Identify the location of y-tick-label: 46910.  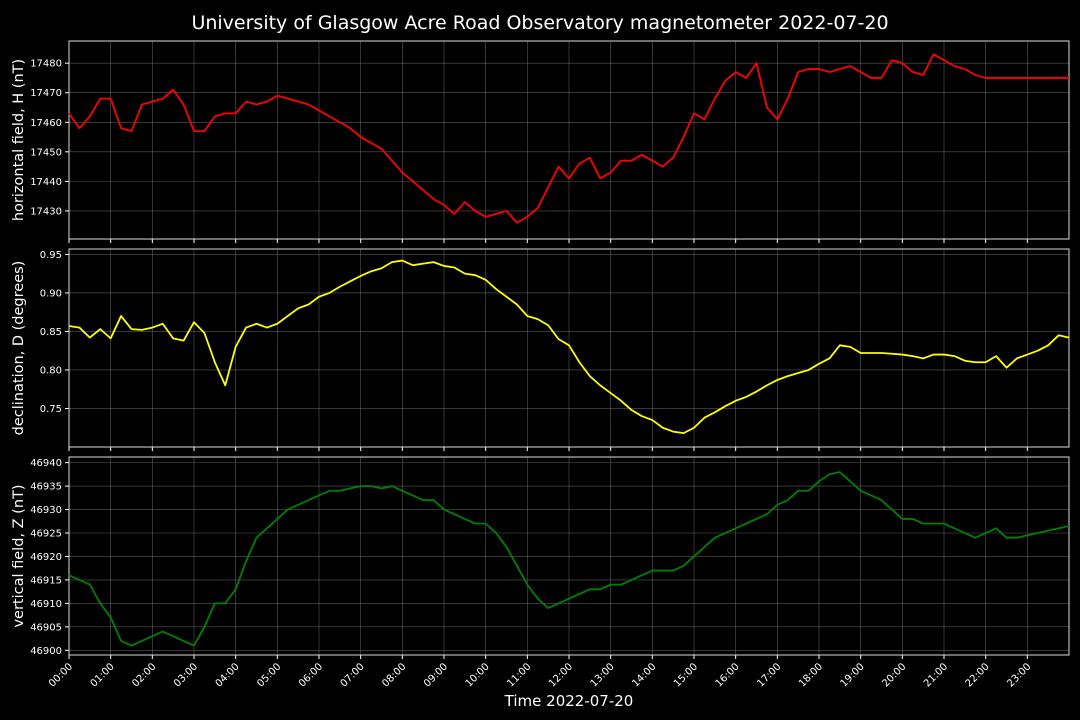
(46, 604).